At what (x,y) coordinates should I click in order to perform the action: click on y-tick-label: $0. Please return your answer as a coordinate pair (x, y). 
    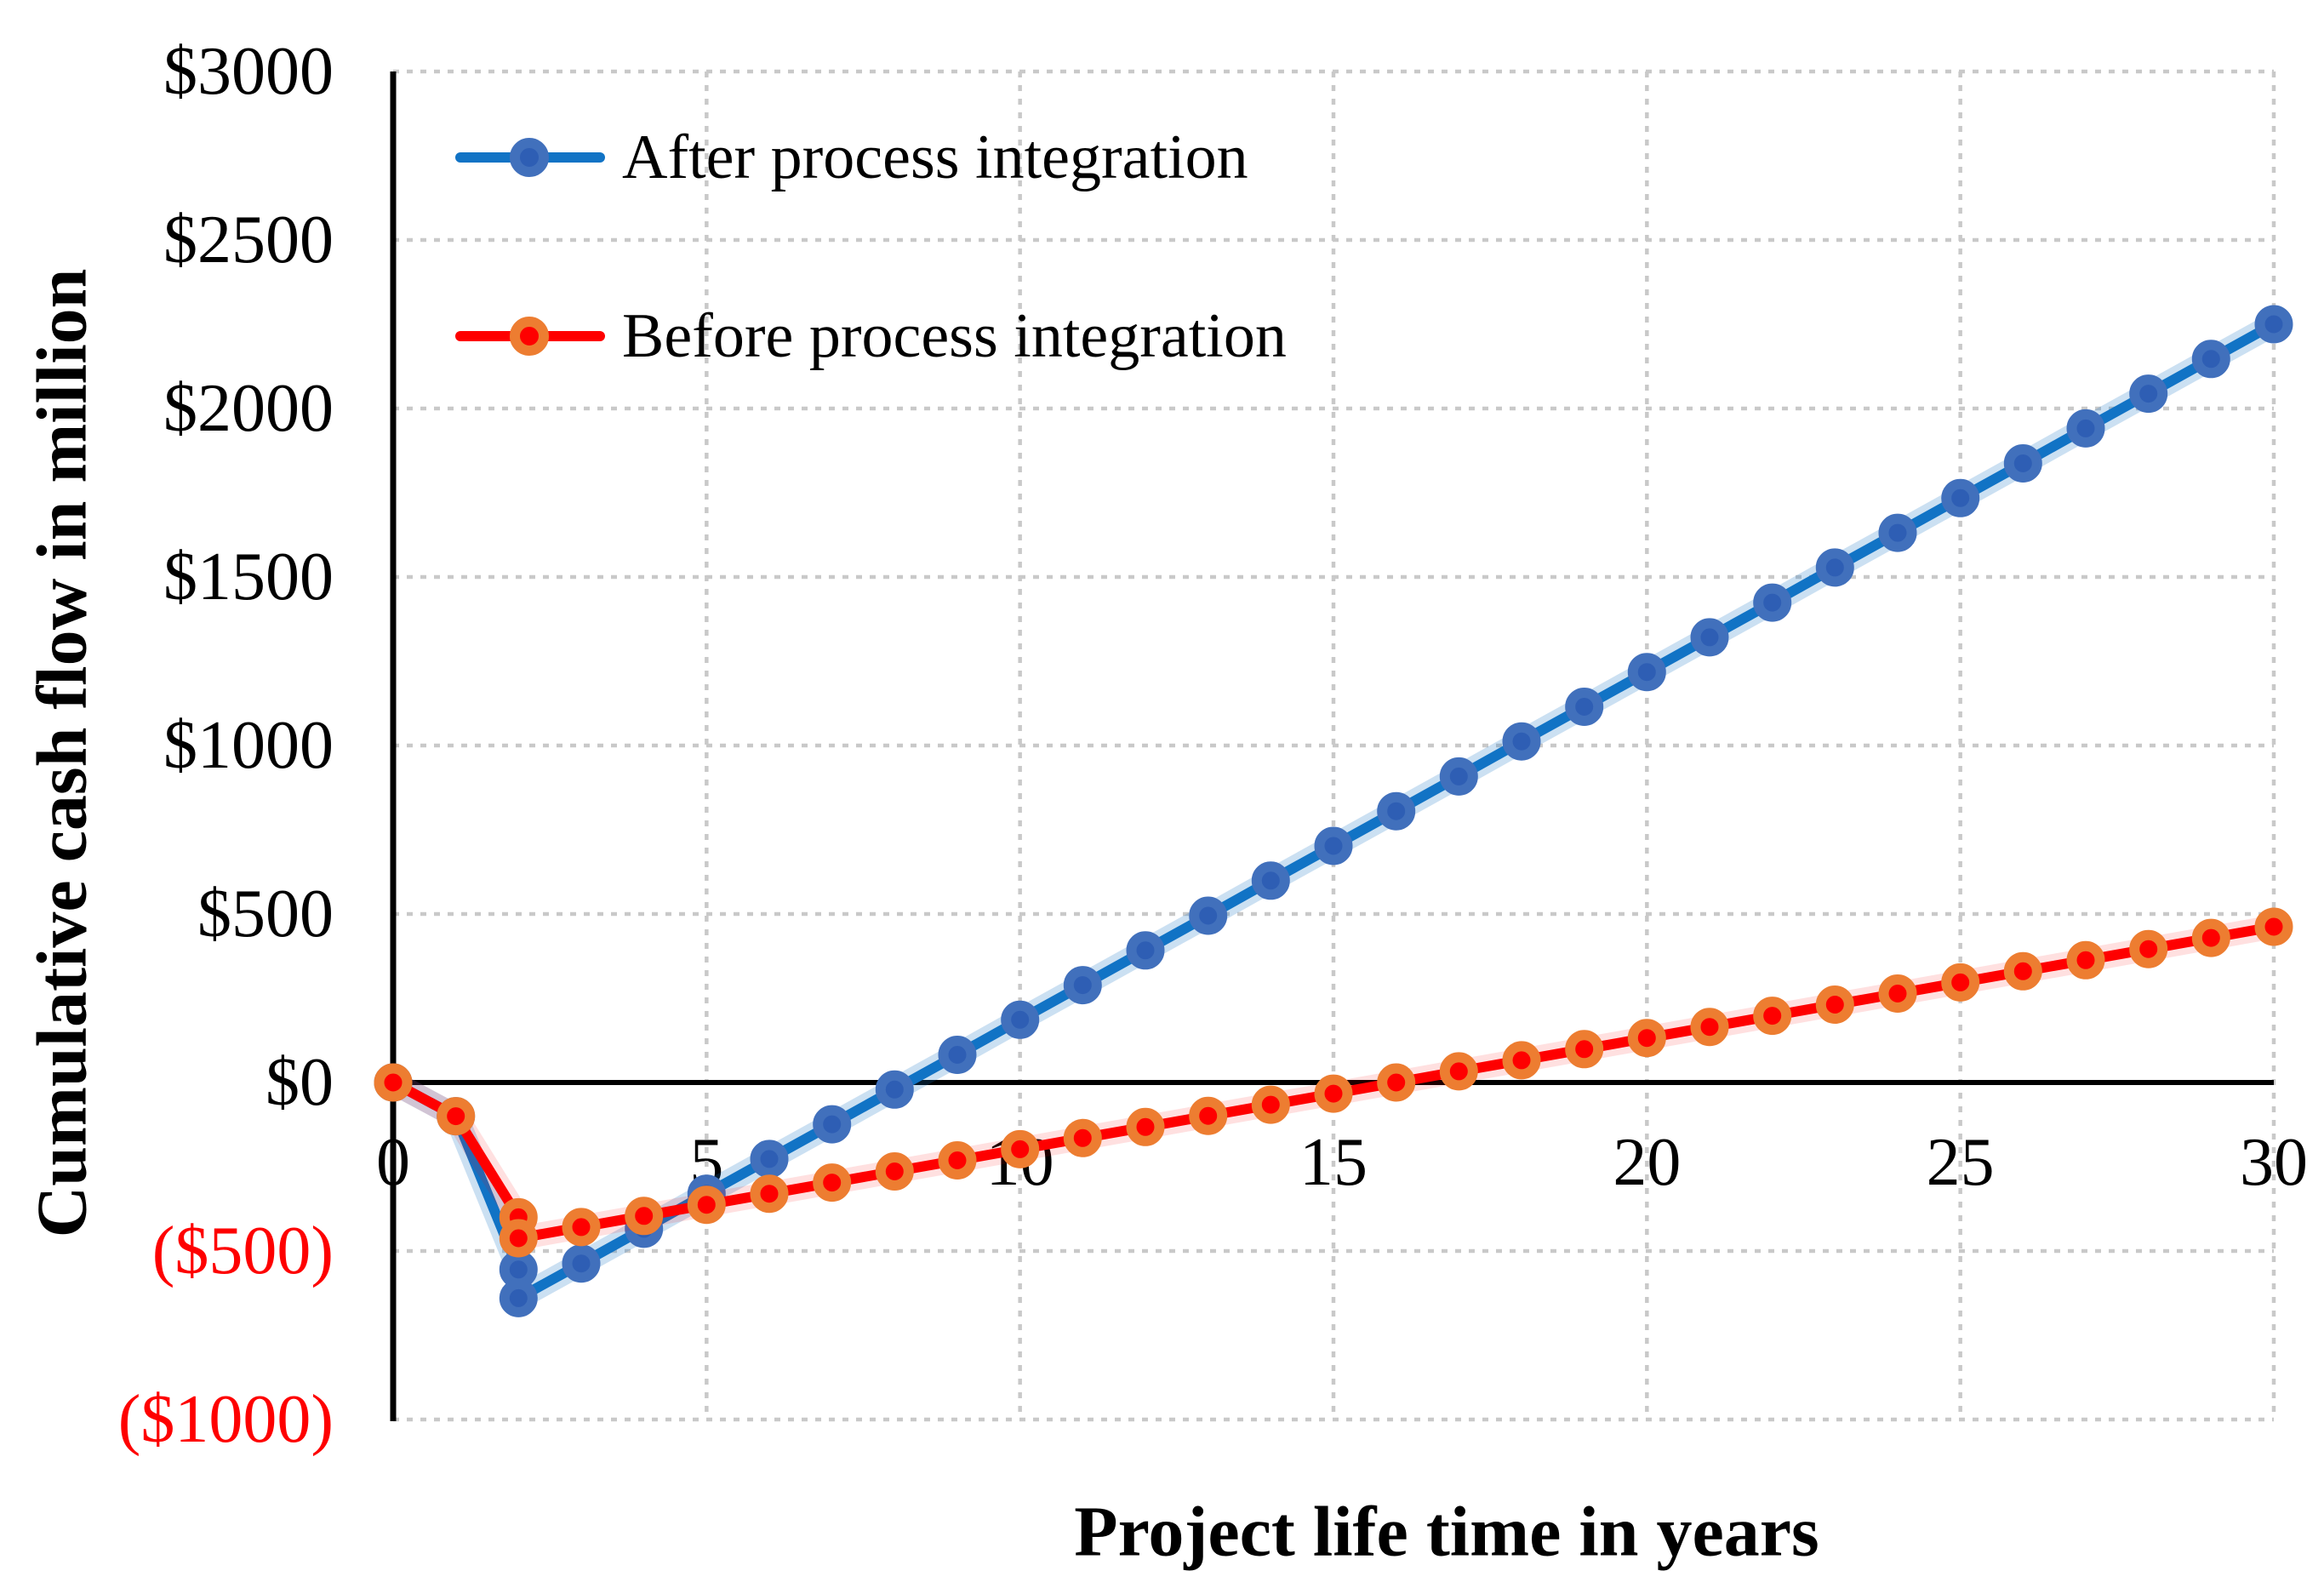
    Looking at the image, I should click on (300, 1082).